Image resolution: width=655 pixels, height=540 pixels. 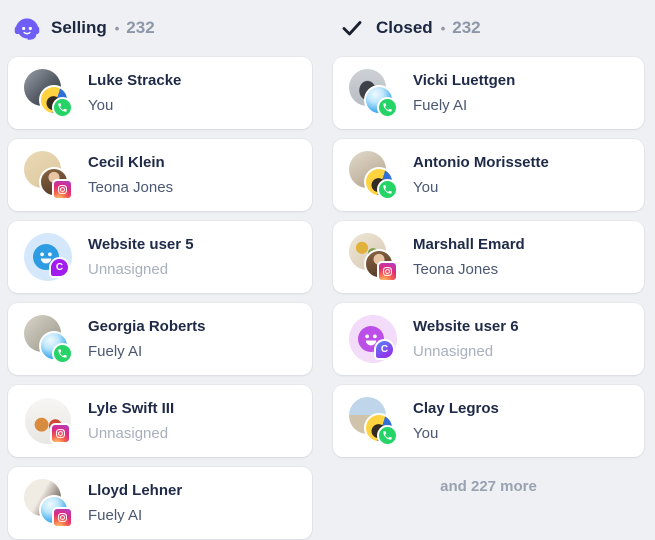 What do you see at coordinates (147, 326) in the screenshot?
I see `contact-name: Georgia Roberts` at bounding box center [147, 326].